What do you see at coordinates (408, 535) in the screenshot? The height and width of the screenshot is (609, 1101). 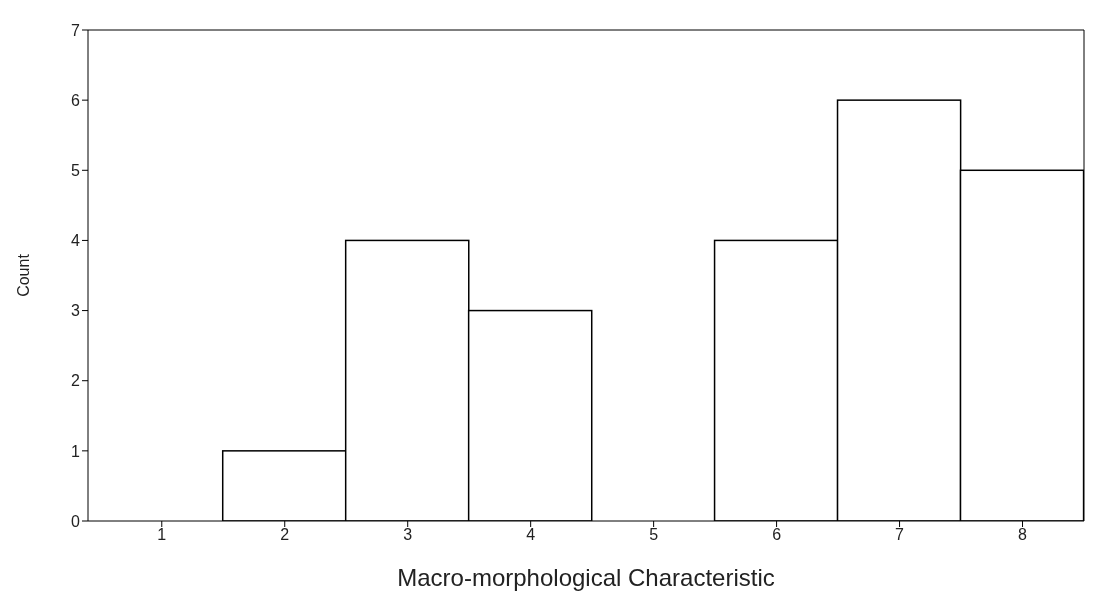 I see `x-tick-label: 3` at bounding box center [408, 535].